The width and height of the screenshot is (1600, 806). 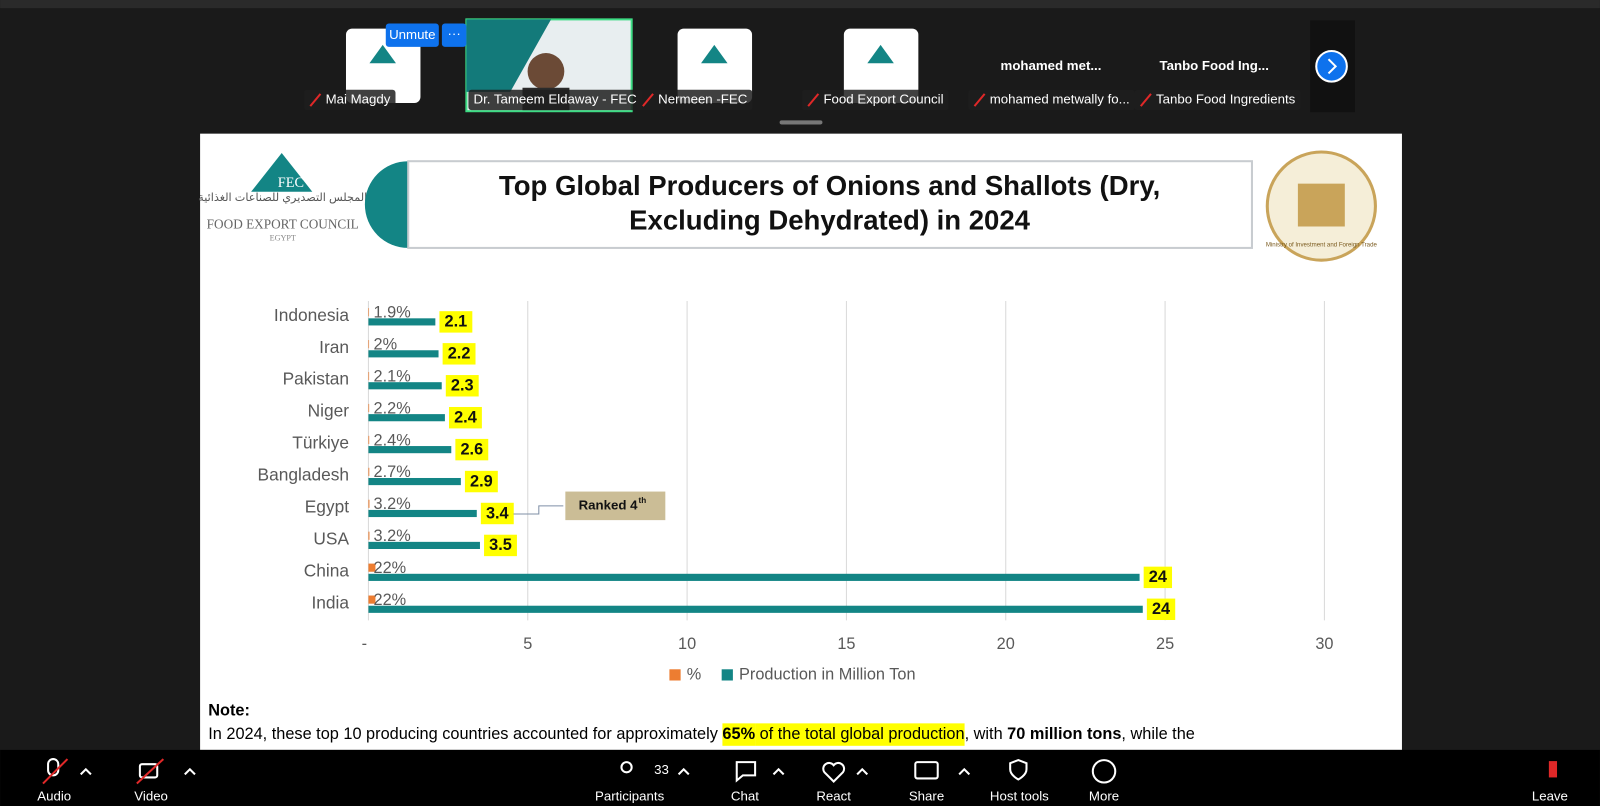 What do you see at coordinates (964, 771) in the screenshot?
I see `share-caret` at bounding box center [964, 771].